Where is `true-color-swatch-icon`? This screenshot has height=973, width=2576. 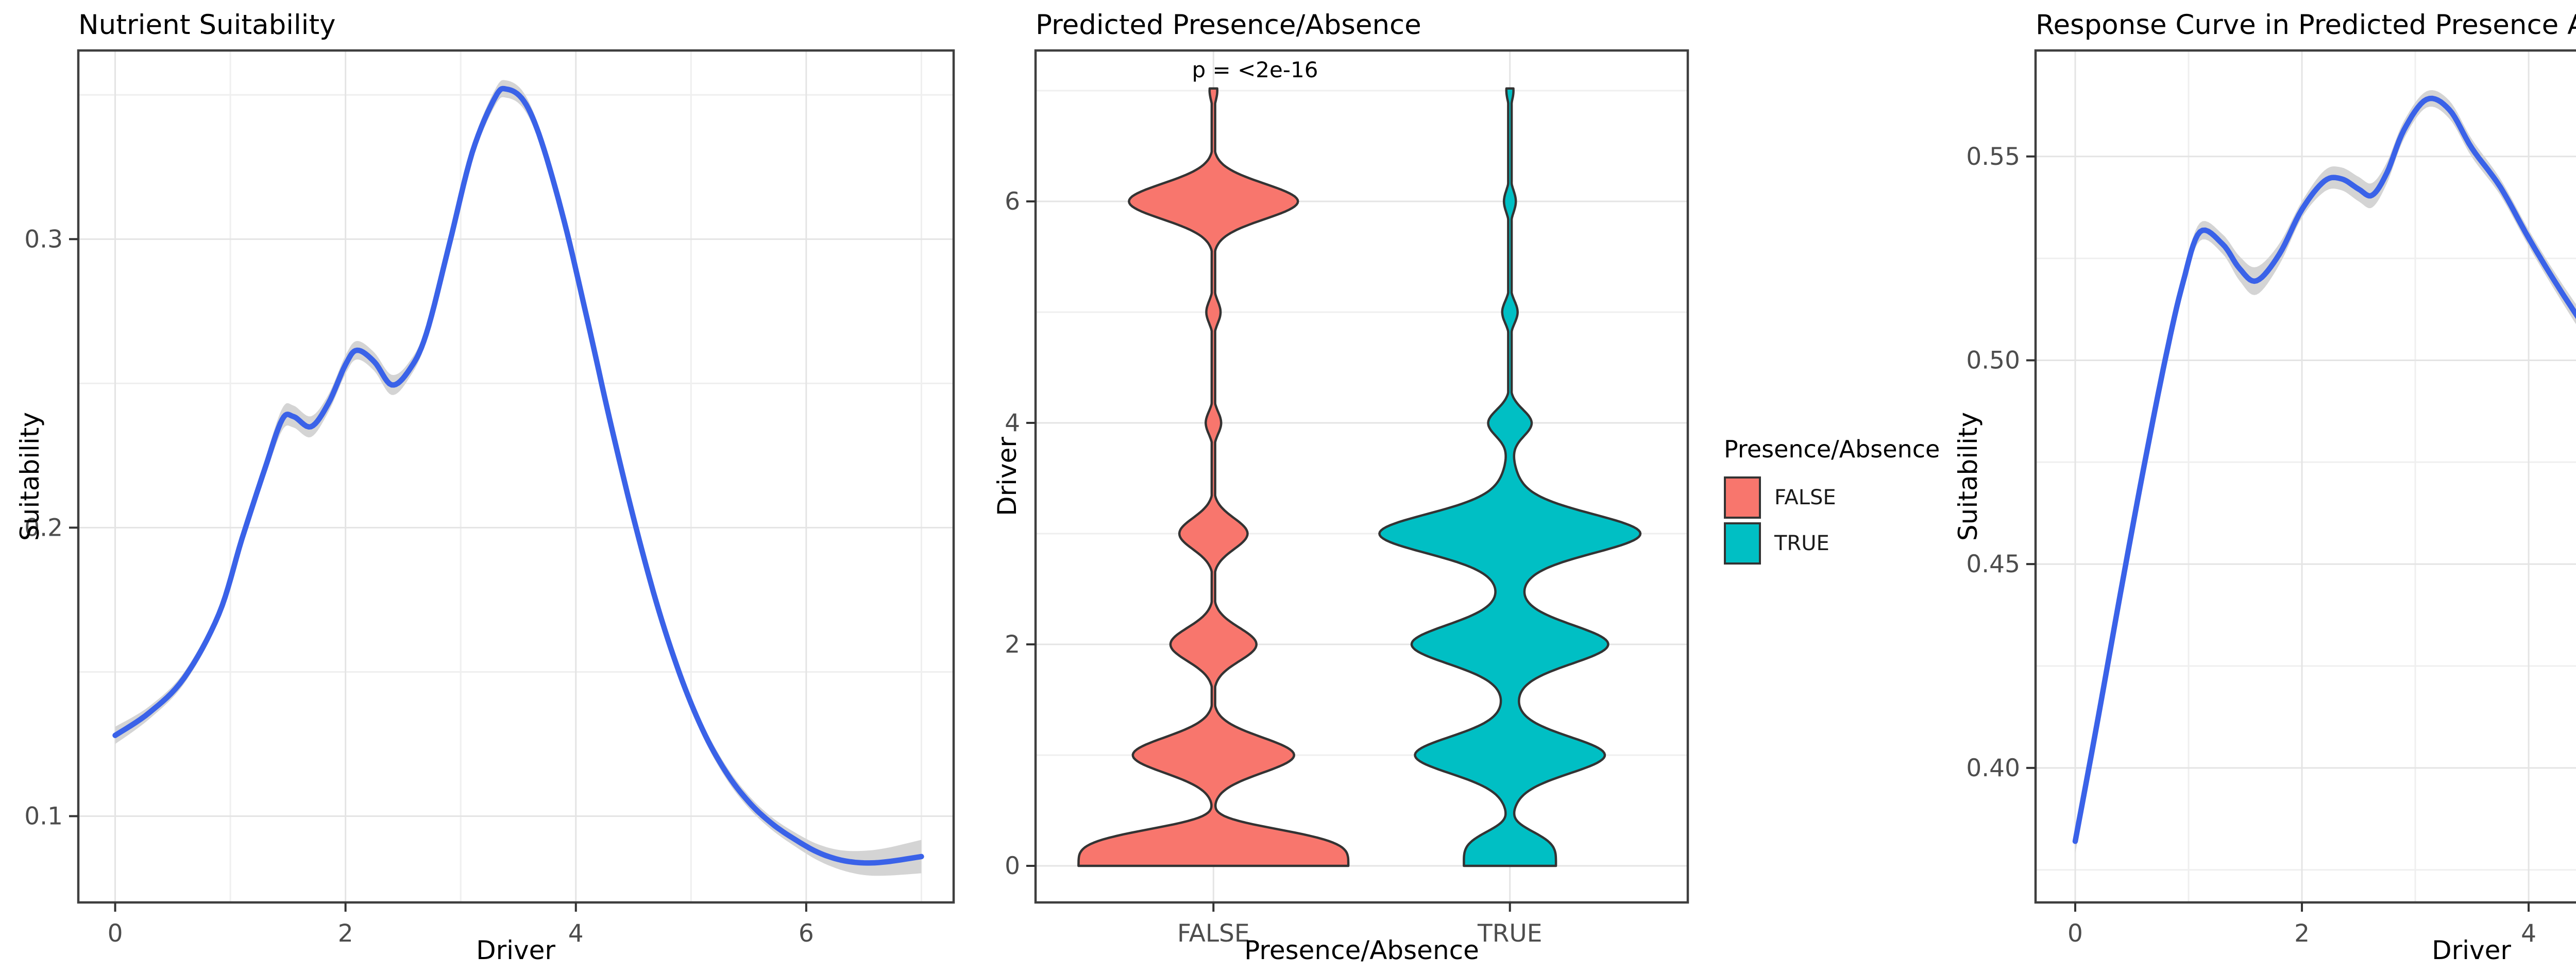 true-color-swatch-icon is located at coordinates (1742, 543).